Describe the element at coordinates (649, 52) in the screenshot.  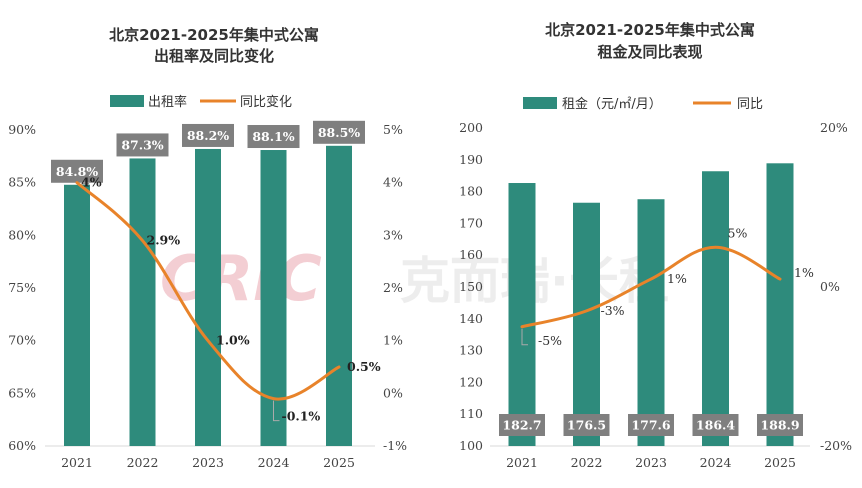
I see `chart2-title-line2: 租金及同比表现` at that location.